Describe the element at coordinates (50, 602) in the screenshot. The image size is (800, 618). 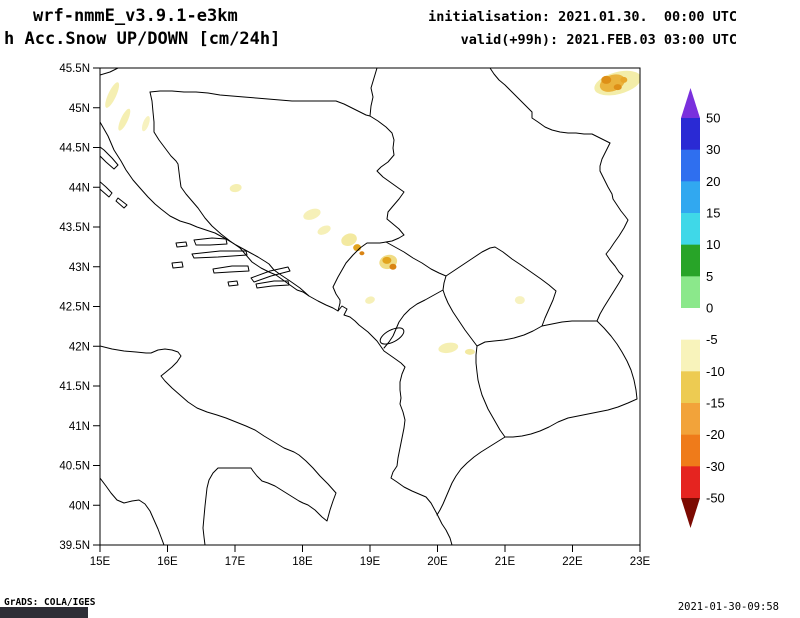
I see `grads-credit: GrADS: COLA/IGES` at that location.